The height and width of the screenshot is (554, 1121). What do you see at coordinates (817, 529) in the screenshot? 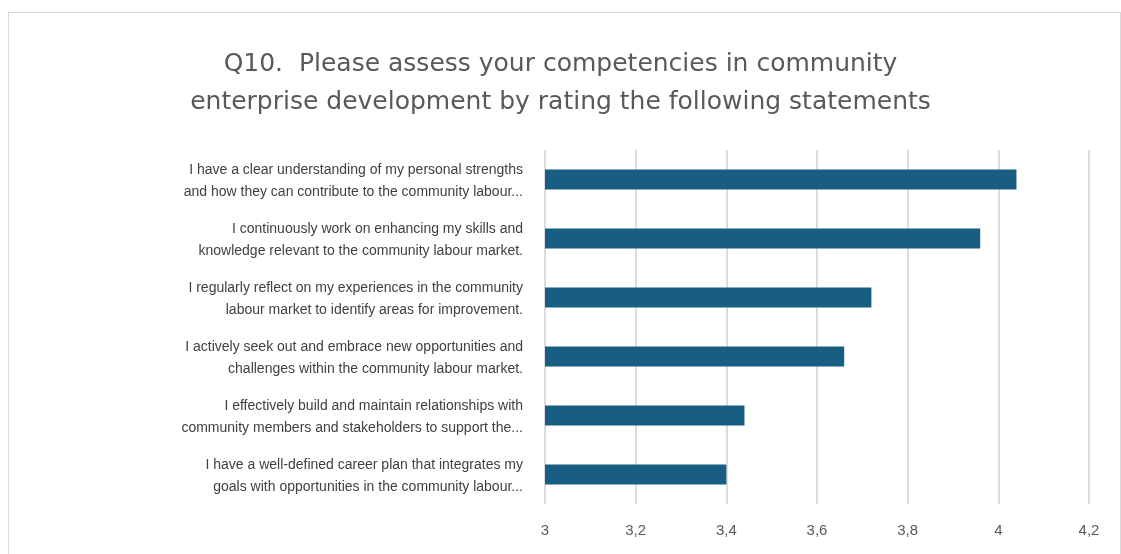
I see `x-tick-label: 3,6` at bounding box center [817, 529].